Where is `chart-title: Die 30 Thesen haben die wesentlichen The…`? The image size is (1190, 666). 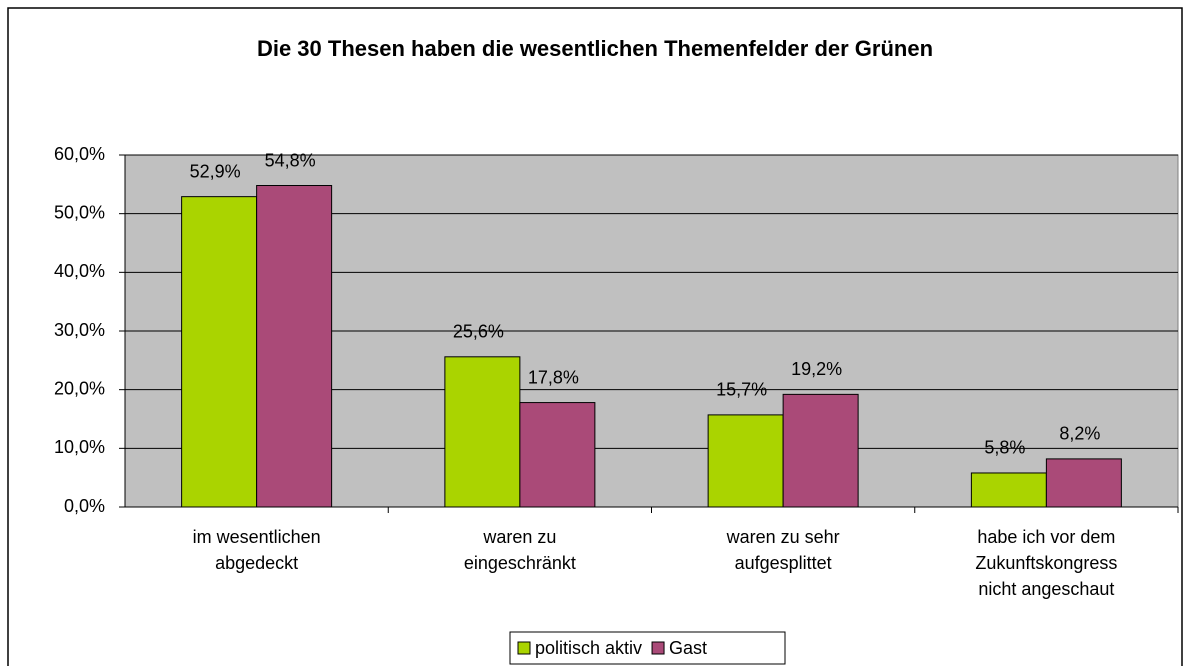 chart-title: Die 30 Thesen haben die wesentlichen The… is located at coordinates (595, 48).